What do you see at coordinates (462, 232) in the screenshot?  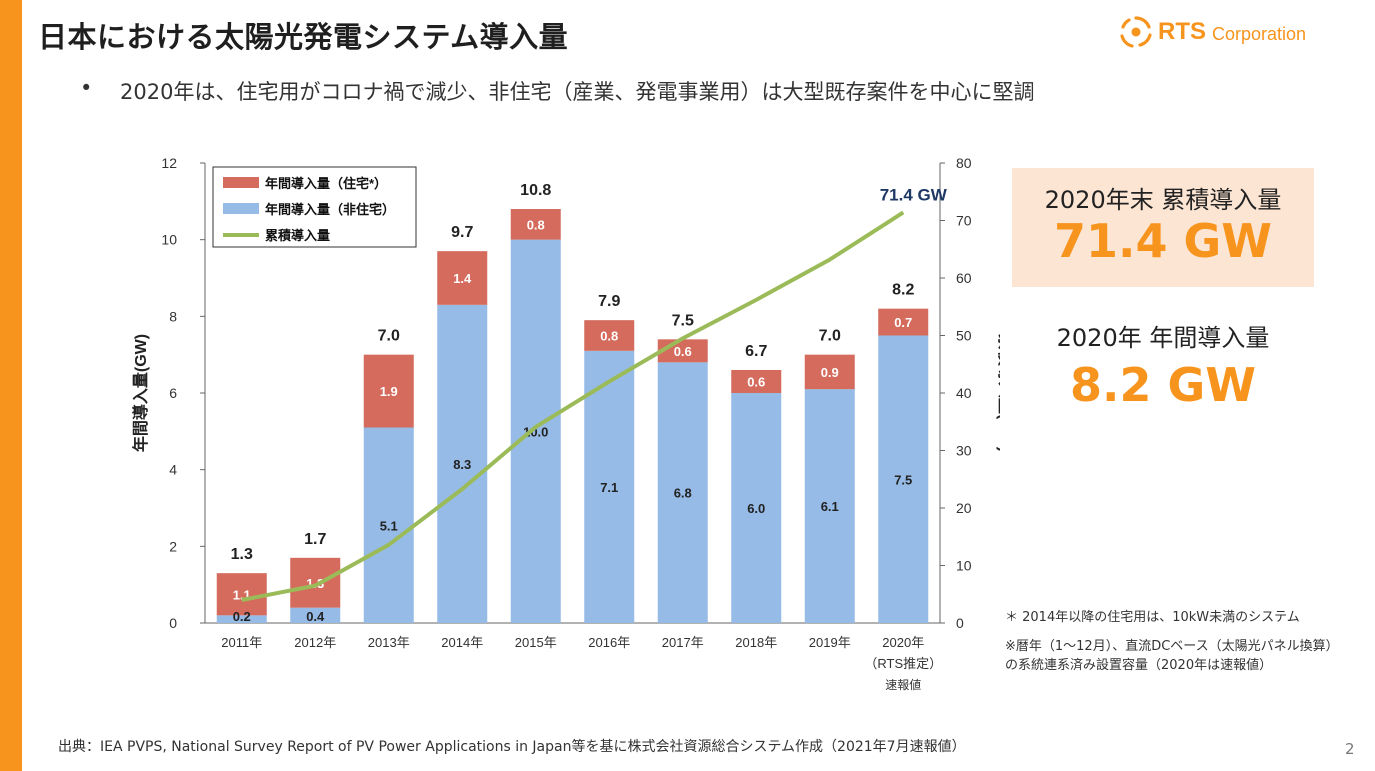 I see `label-total: 9.7` at bounding box center [462, 232].